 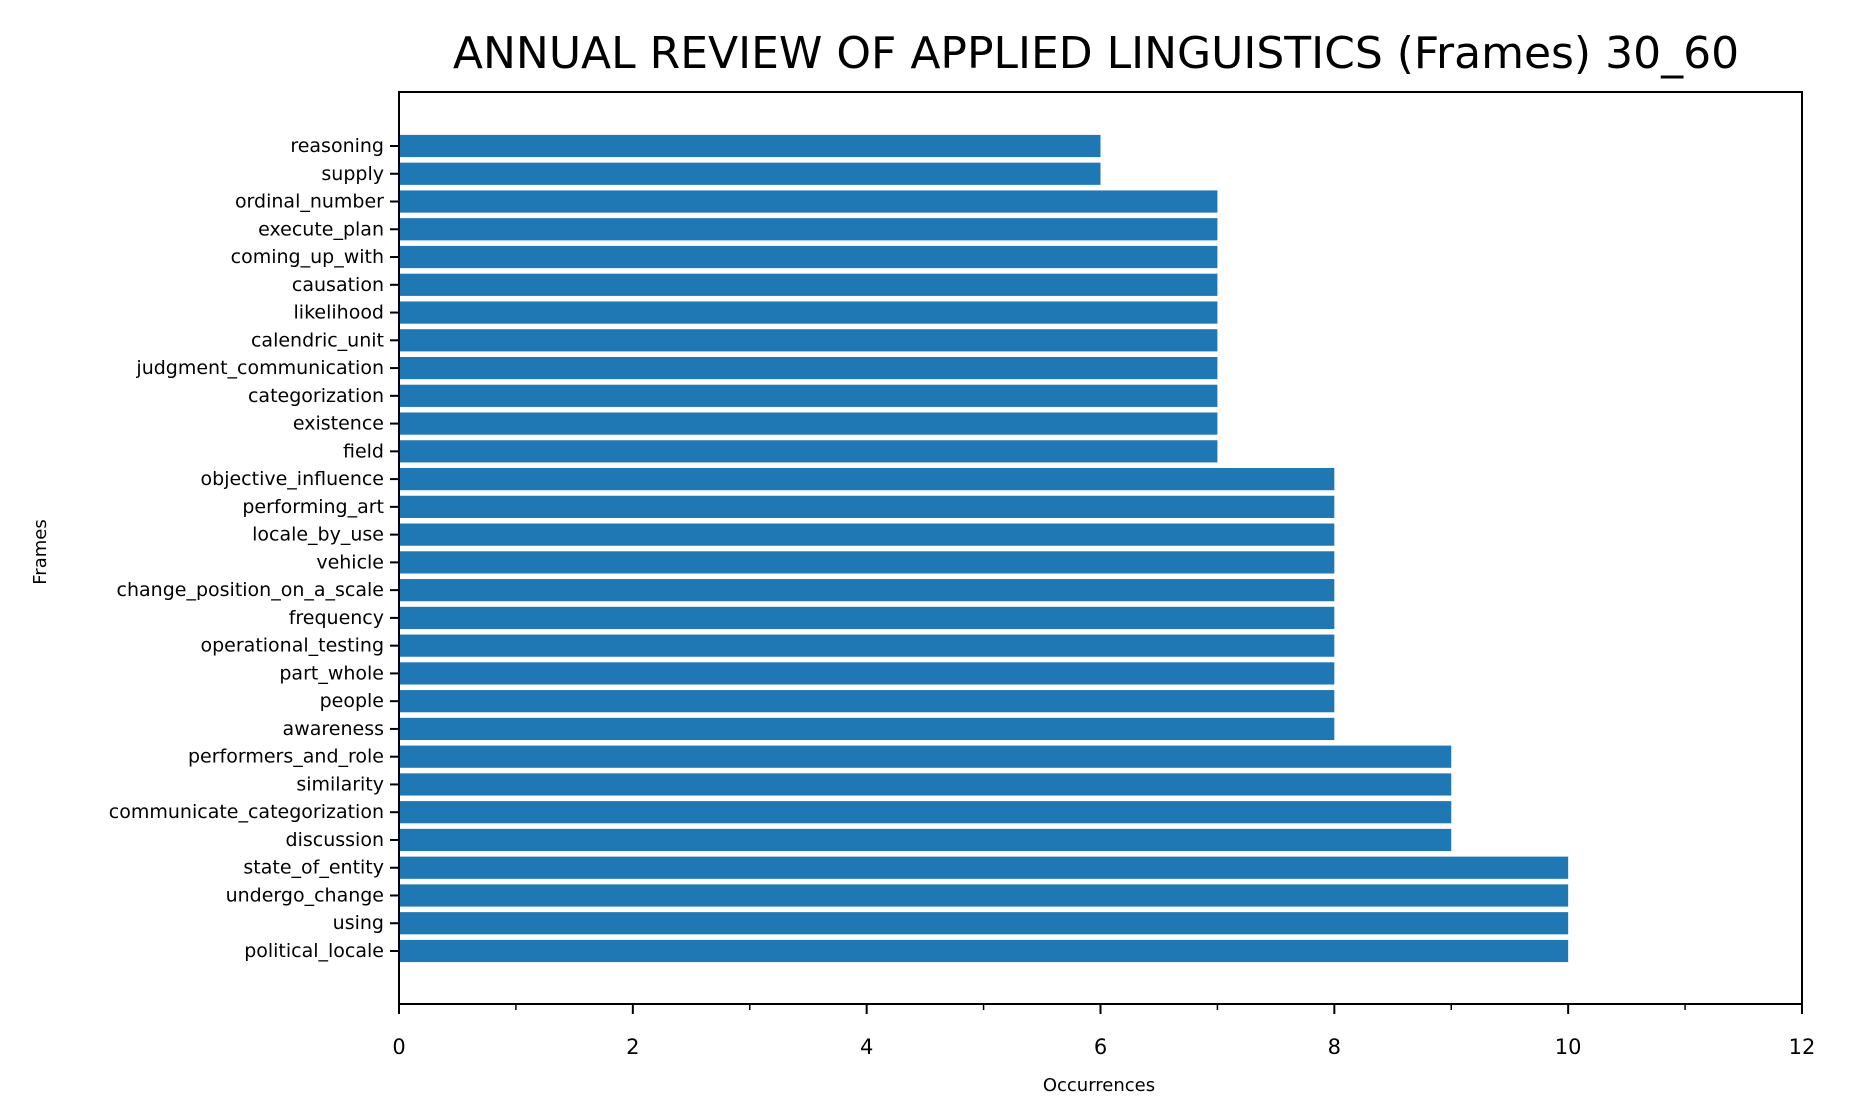 What do you see at coordinates (925, 784) in the screenshot?
I see `bar-similarity` at bounding box center [925, 784].